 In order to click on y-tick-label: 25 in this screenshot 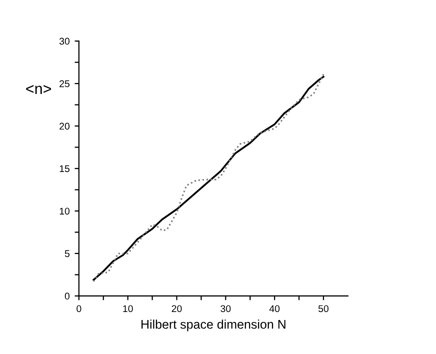, I will do `click(65, 84)`.